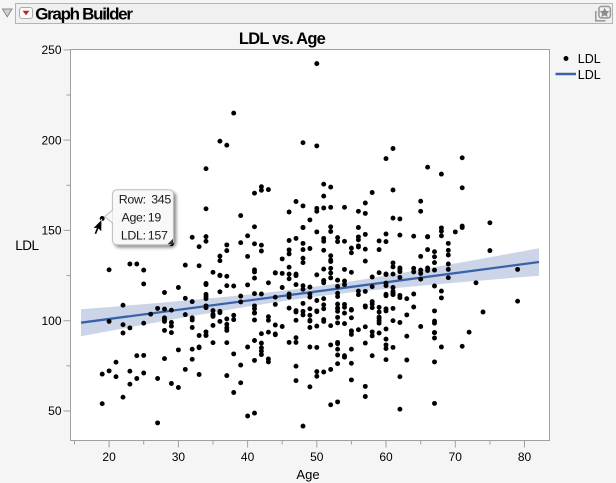  What do you see at coordinates (248, 457) in the screenshot?
I see `svg-text: 40` at bounding box center [248, 457].